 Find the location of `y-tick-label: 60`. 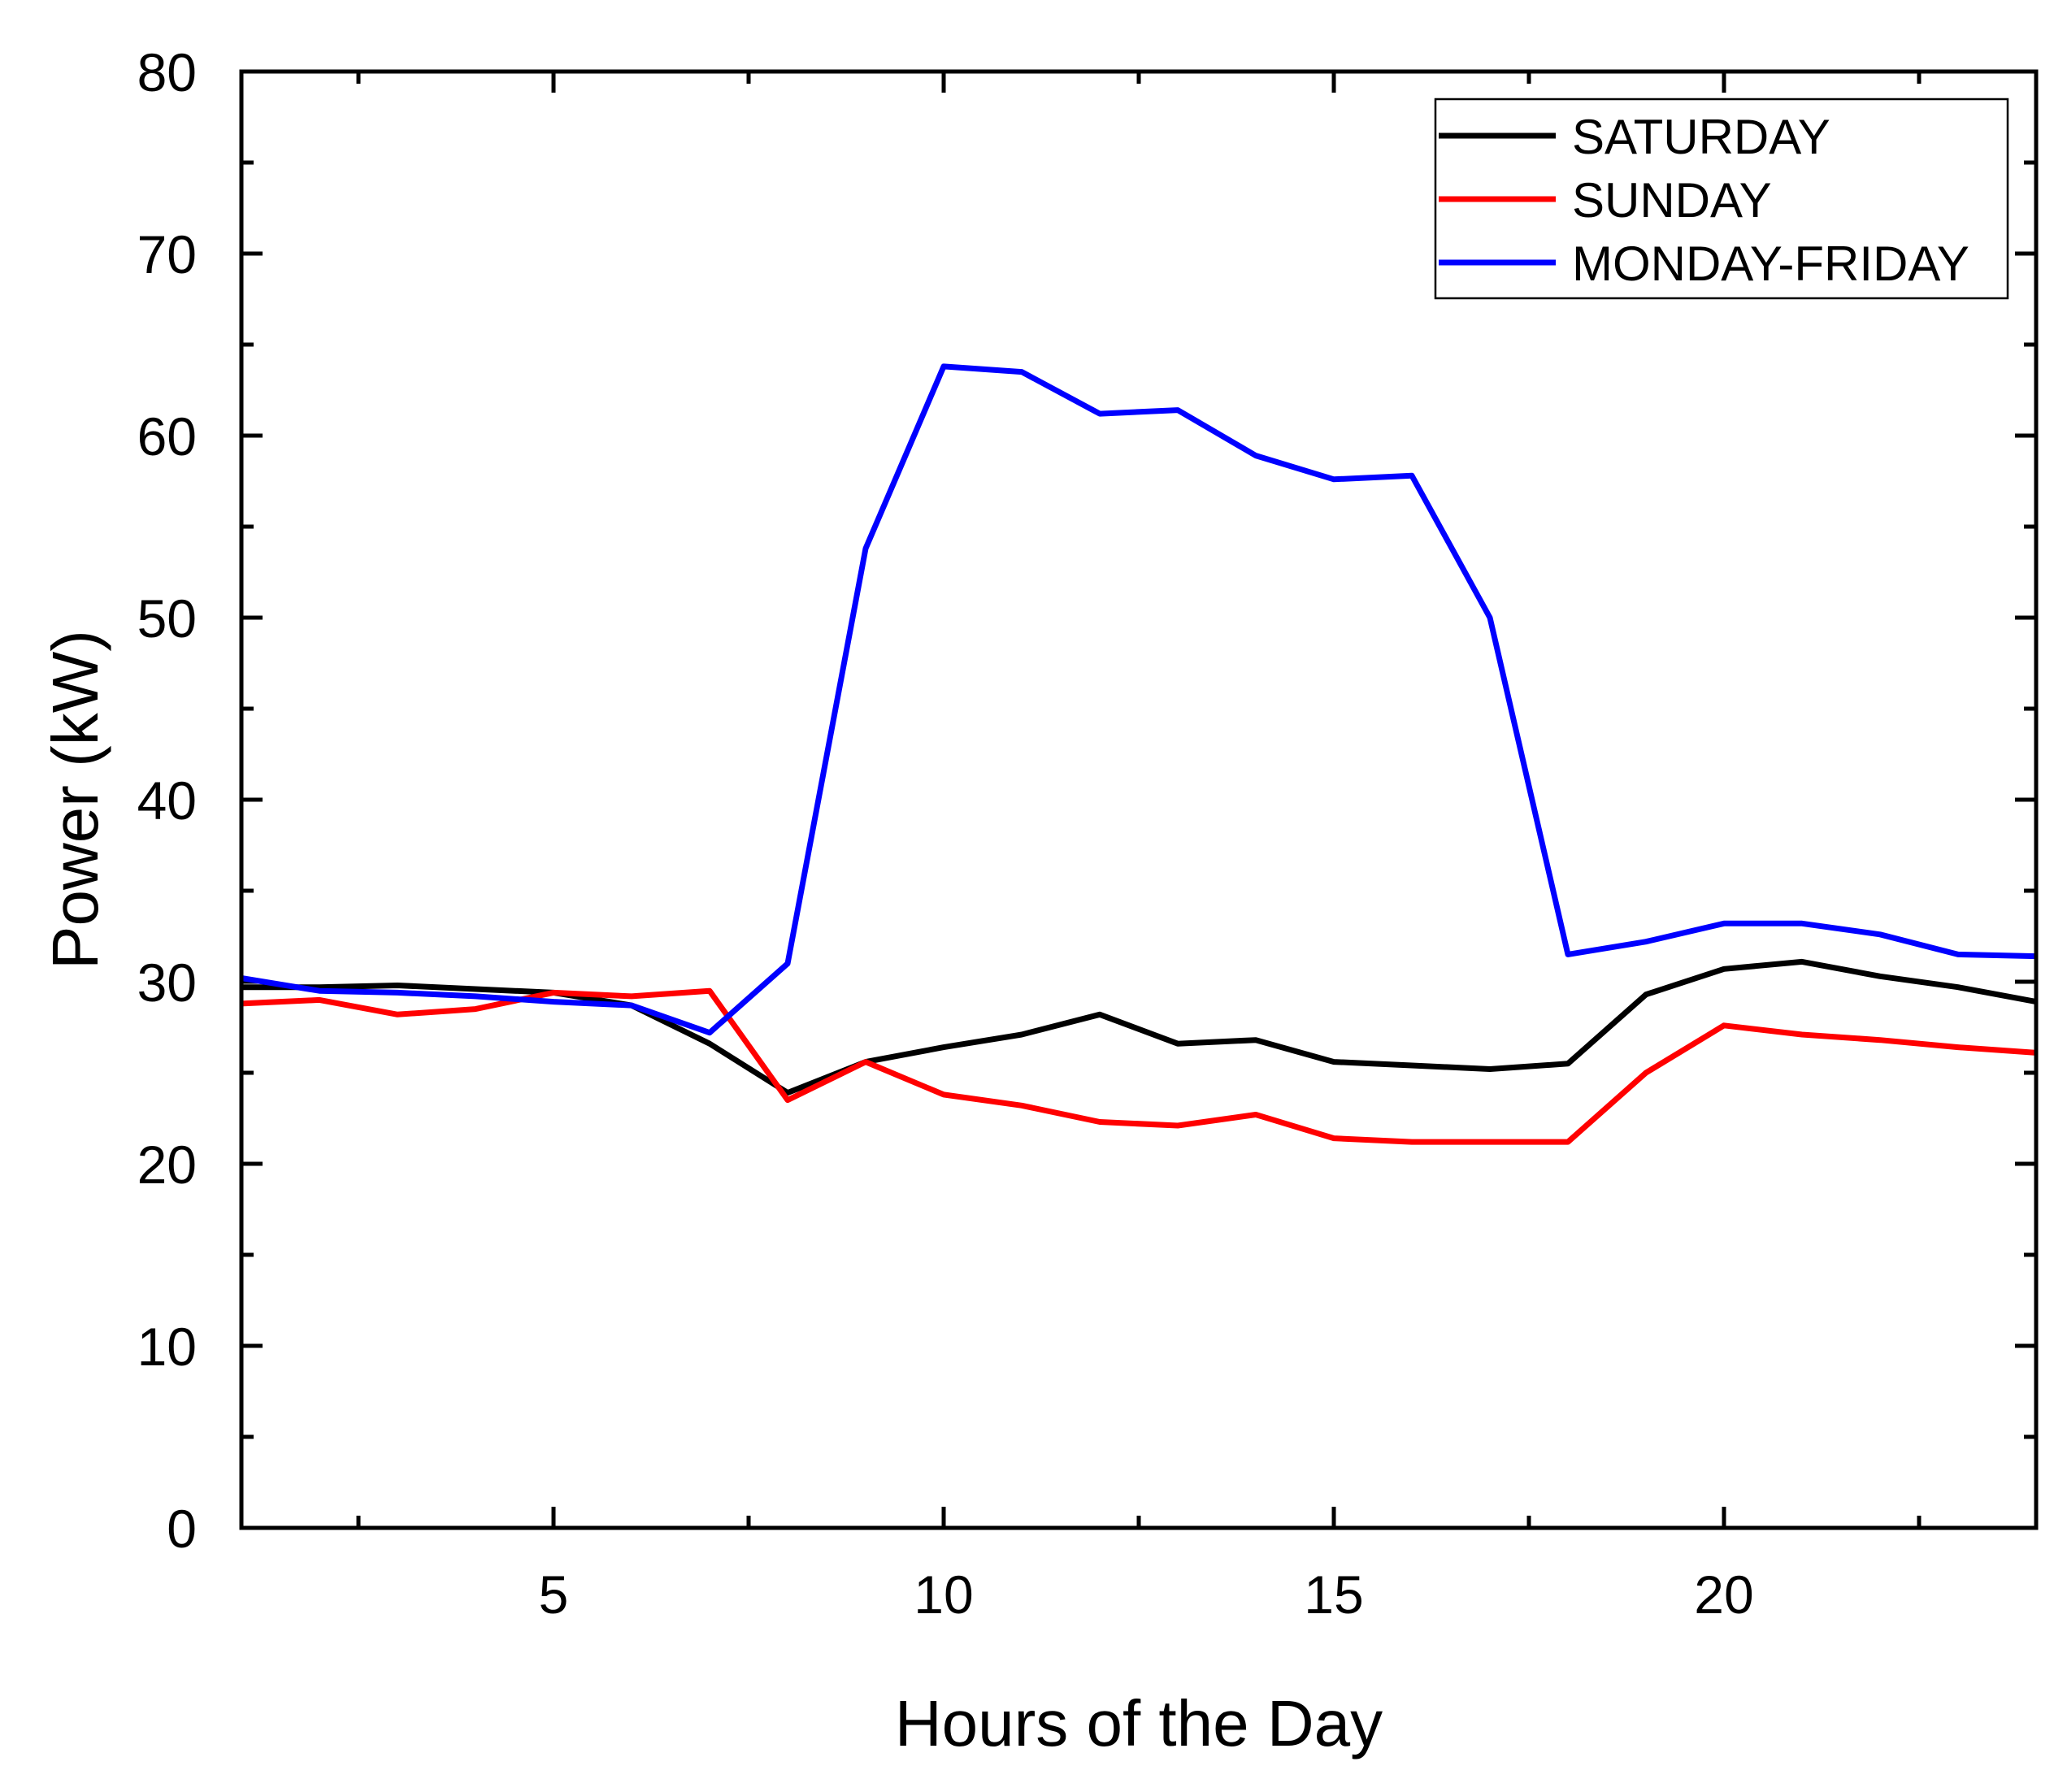

y-tick-label: 60 is located at coordinates (167, 436).